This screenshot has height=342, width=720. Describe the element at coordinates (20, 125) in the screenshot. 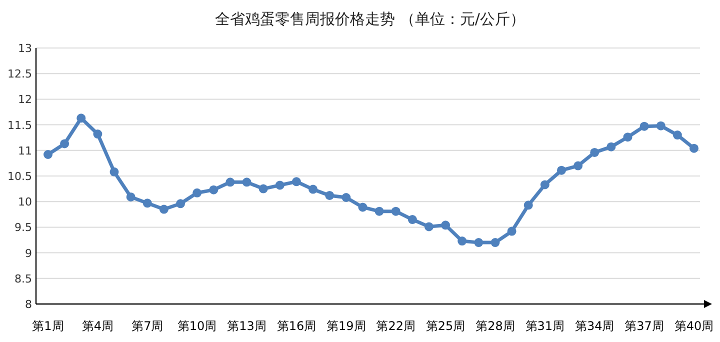

I see `y-tick-label: 11.5` at that location.